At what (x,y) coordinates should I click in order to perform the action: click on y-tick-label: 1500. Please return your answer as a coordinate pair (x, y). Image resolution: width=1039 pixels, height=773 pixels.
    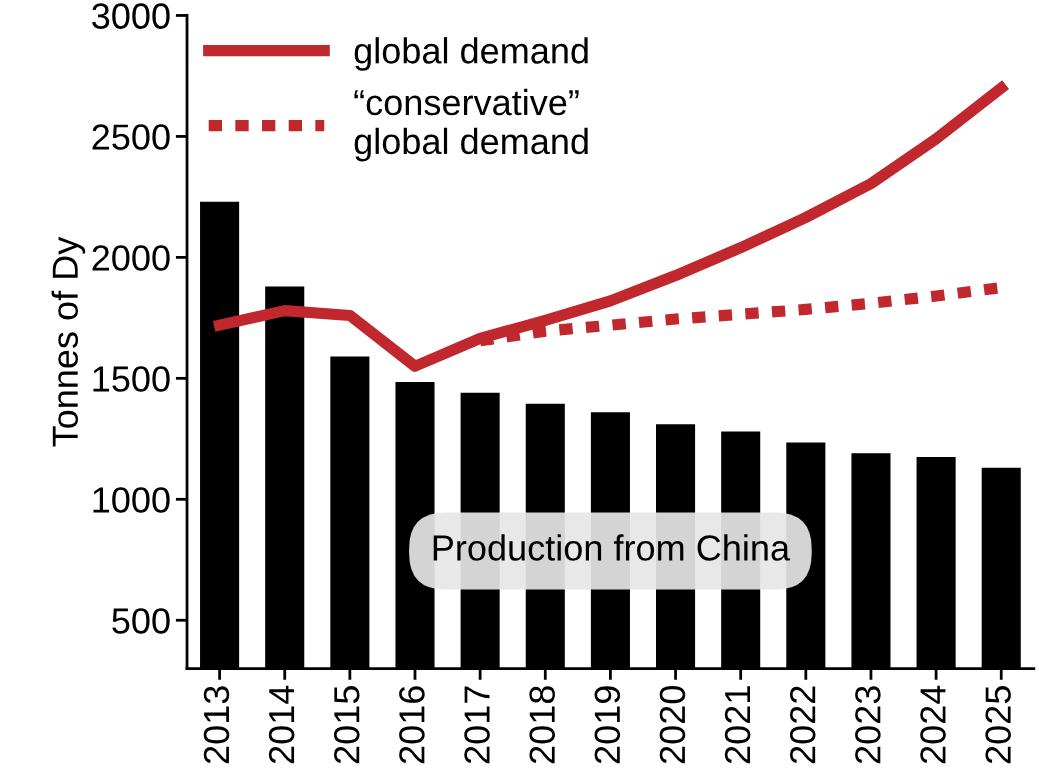
    Looking at the image, I should click on (131, 379).